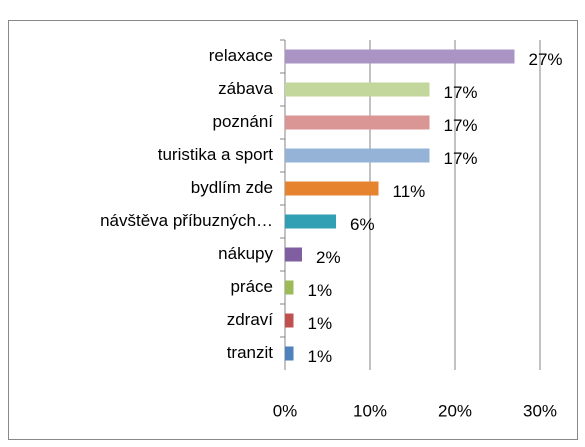 This screenshot has height=447, width=585. I want to click on data-label: 27%, so click(546, 59).